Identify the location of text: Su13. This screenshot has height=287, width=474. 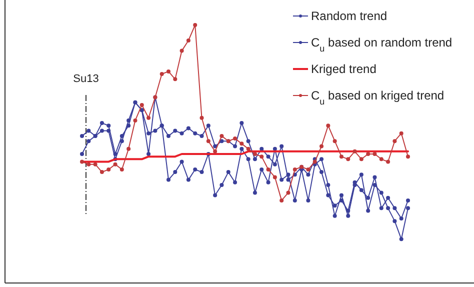
(86, 79).